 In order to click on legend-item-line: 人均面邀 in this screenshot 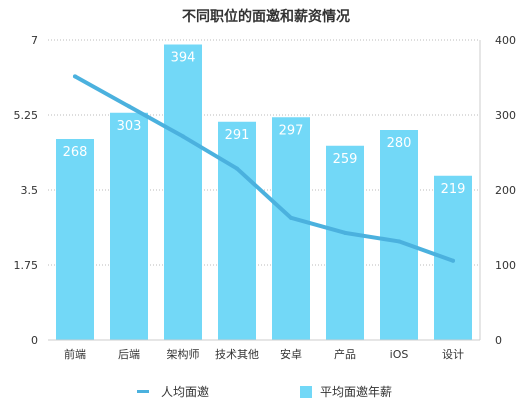, I will do `click(173, 391)`.